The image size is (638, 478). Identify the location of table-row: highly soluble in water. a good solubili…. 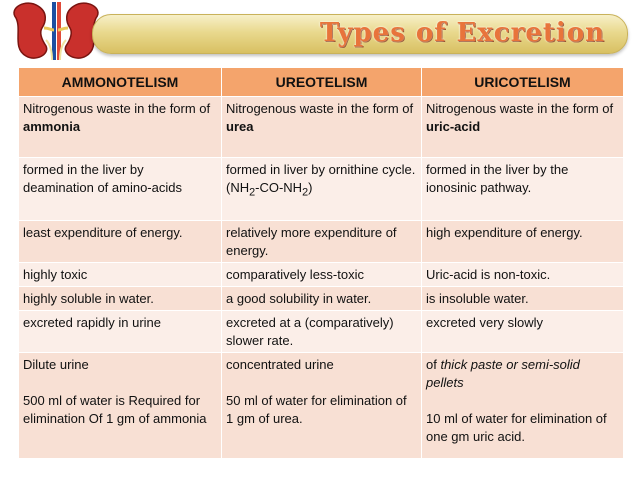
(321, 298).